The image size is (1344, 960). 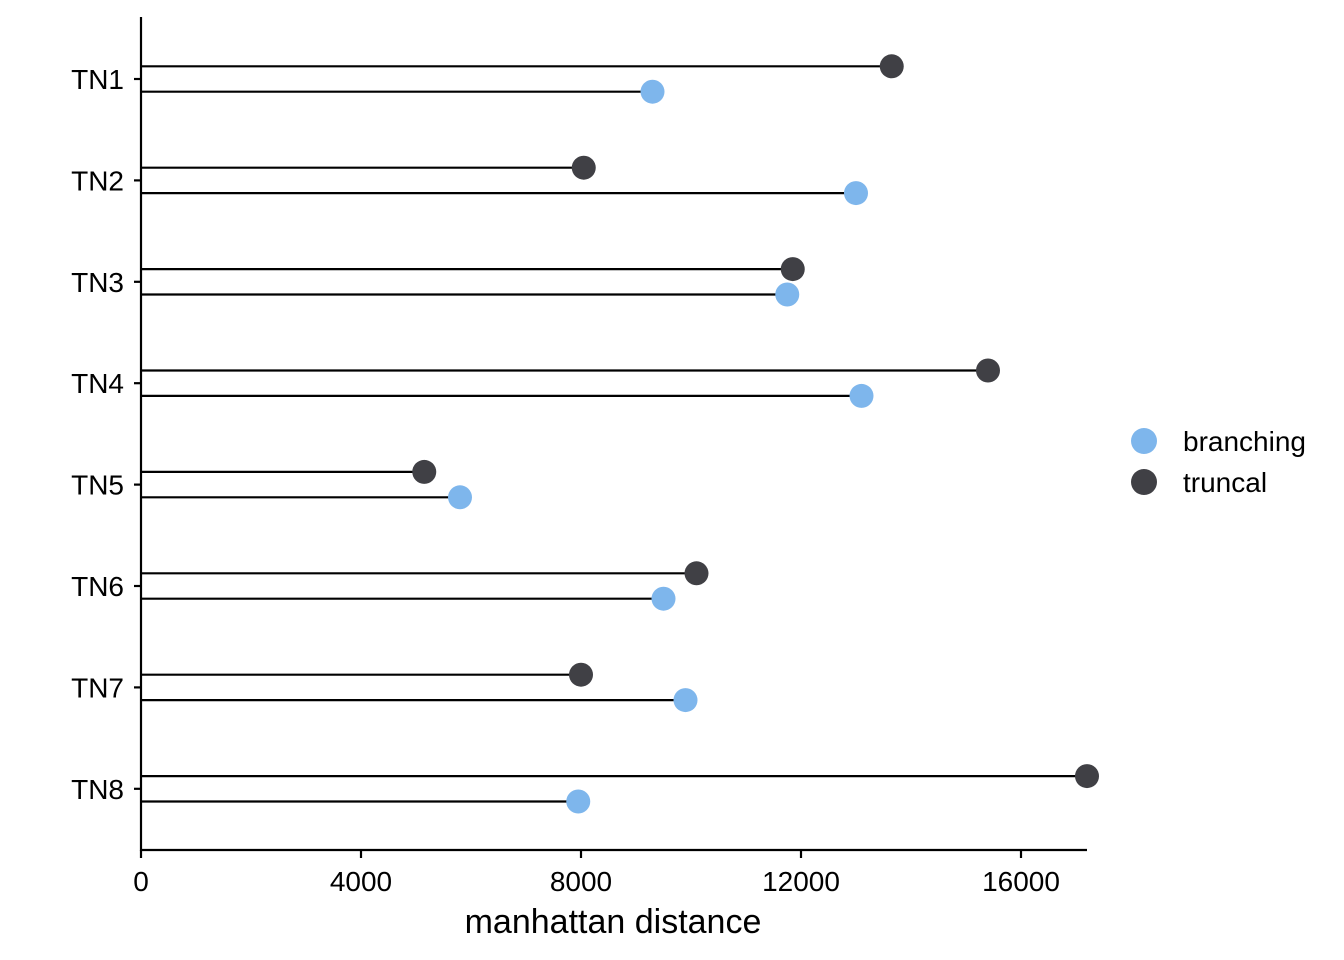 I want to click on point-branching-tn6, so click(x=663, y=598).